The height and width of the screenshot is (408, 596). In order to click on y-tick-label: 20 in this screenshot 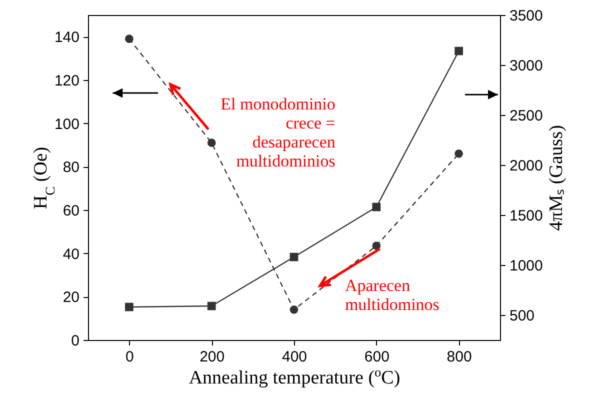, I will do `click(71, 297)`.